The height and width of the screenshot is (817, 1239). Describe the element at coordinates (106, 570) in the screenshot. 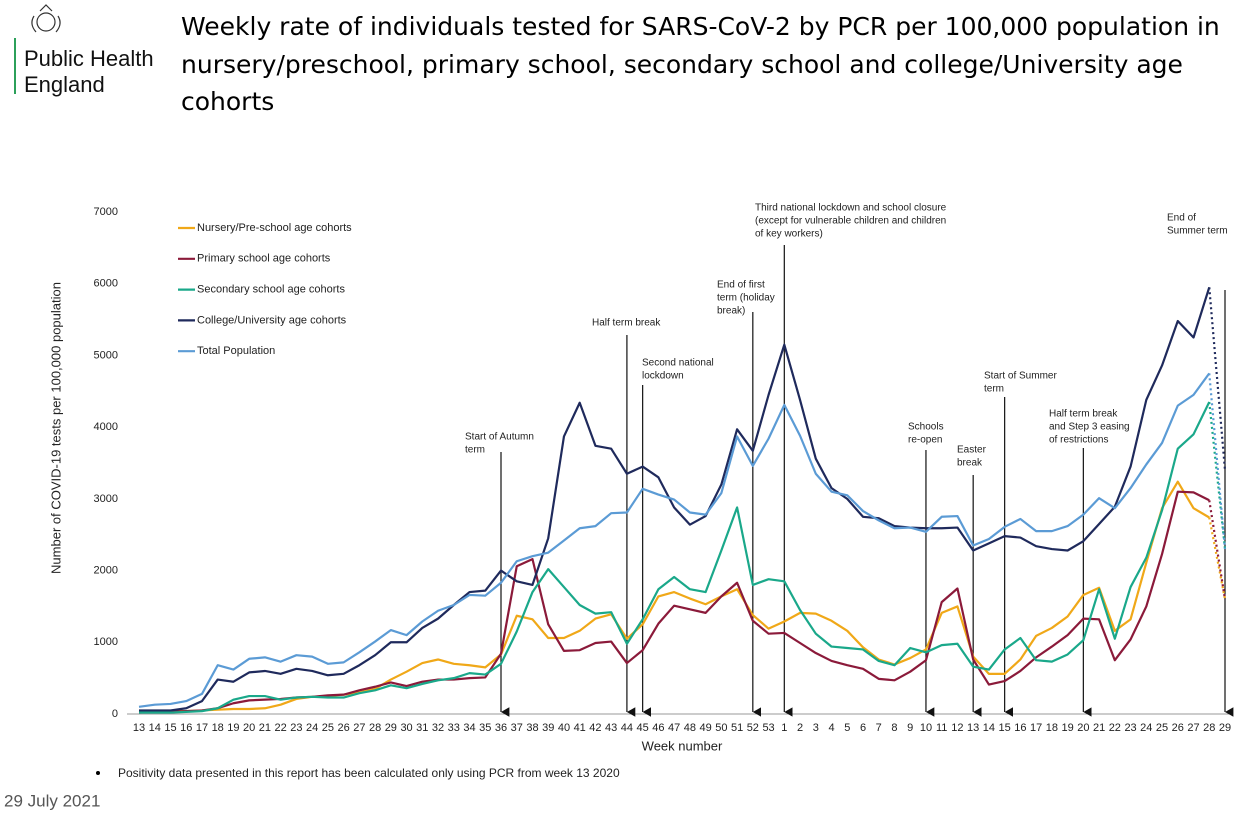

I see `y-tick-label: 2000` at that location.